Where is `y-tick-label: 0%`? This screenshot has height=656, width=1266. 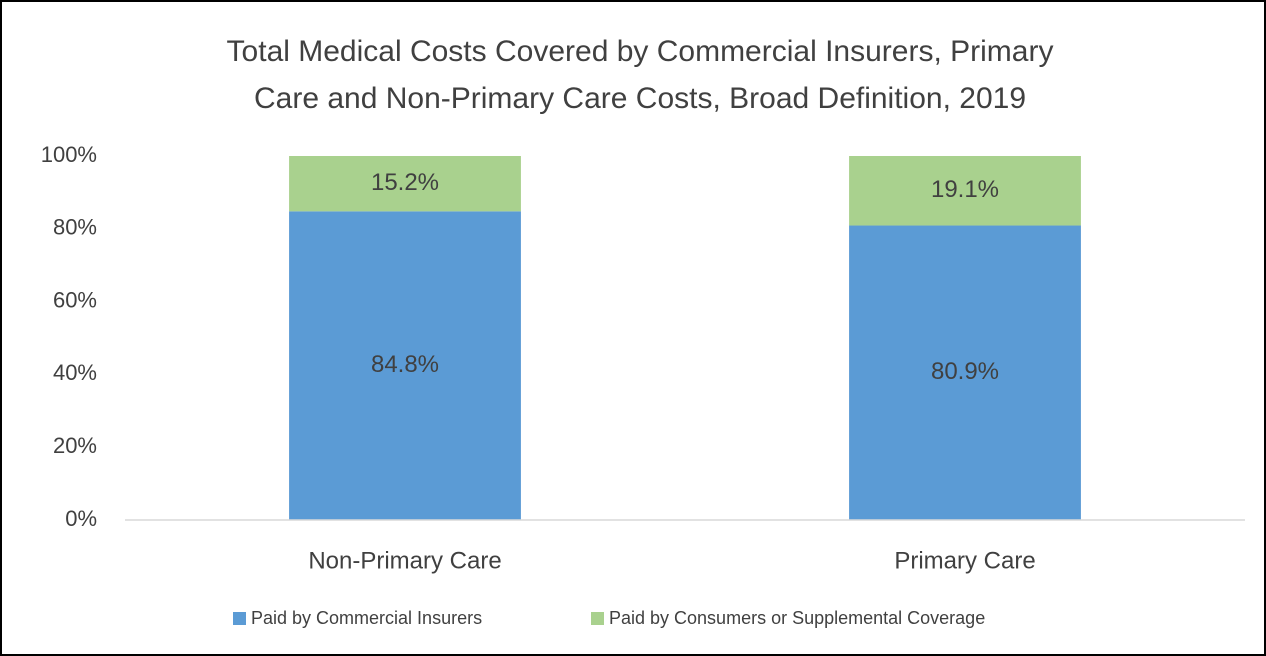
y-tick-label: 0% is located at coordinates (81, 518).